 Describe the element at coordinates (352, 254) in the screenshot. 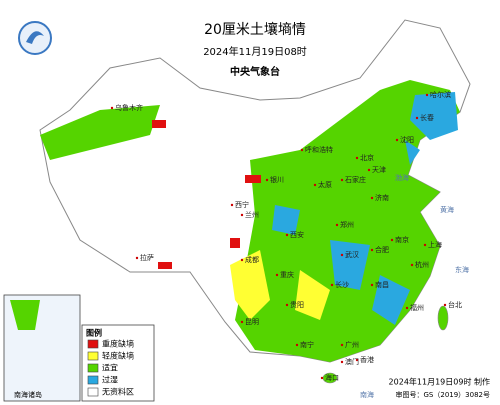

I see `place-label: 武汉` at that location.